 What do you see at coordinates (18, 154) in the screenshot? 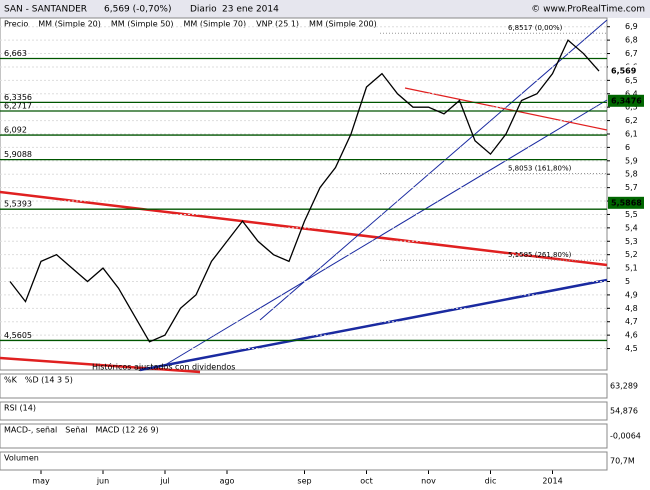
I see `level-label: 5,9088` at bounding box center [18, 154].